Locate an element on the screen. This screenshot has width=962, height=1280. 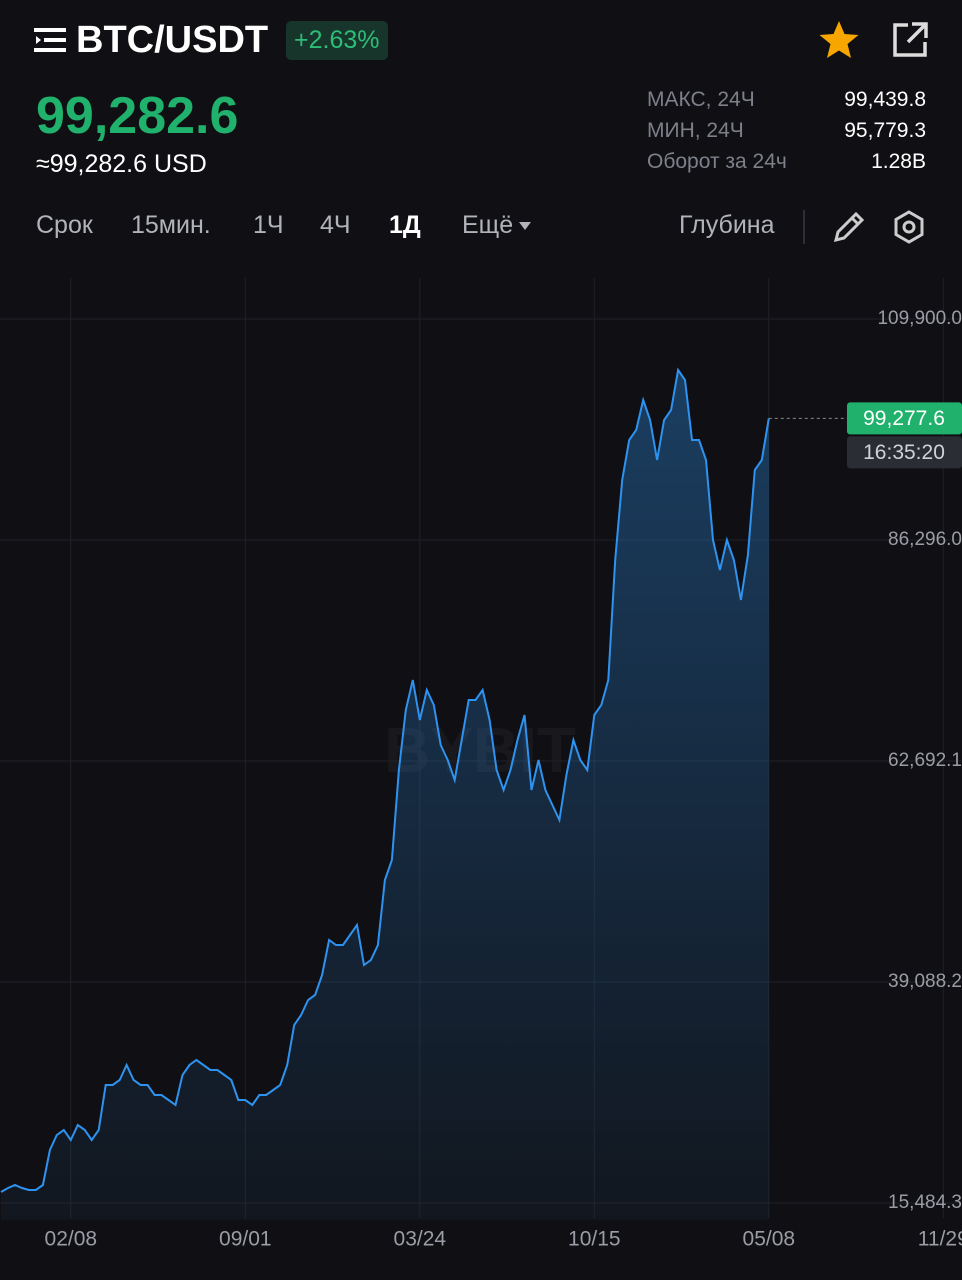
depth-tab: Глубина is located at coordinates (727, 225).